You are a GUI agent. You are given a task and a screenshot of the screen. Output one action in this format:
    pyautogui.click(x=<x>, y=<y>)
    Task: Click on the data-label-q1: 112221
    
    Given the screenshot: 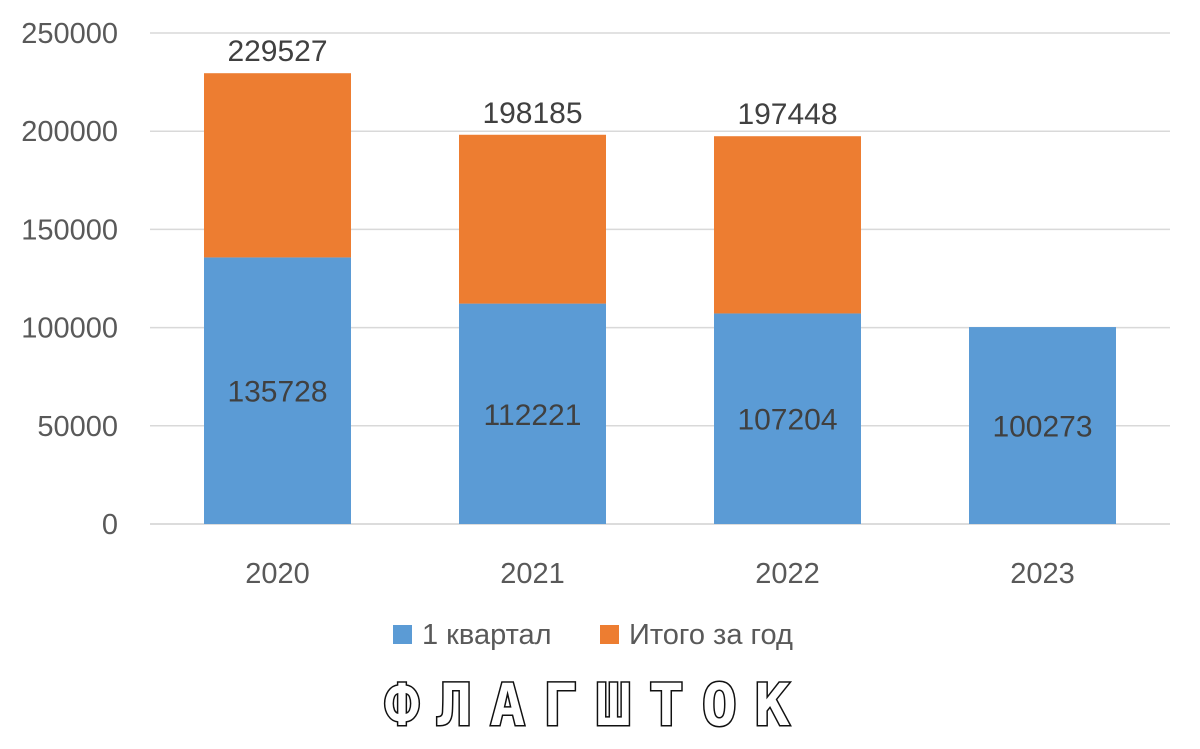 What is the action you would take?
    pyautogui.click(x=533, y=415)
    